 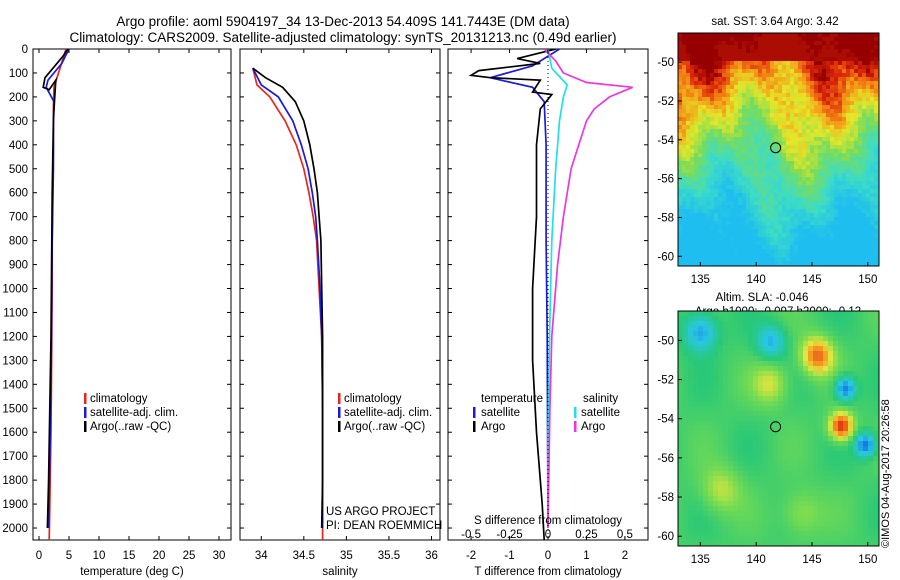 What do you see at coordinates (471, 556) in the screenshot?
I see `x-tick-label: -2` at bounding box center [471, 556].